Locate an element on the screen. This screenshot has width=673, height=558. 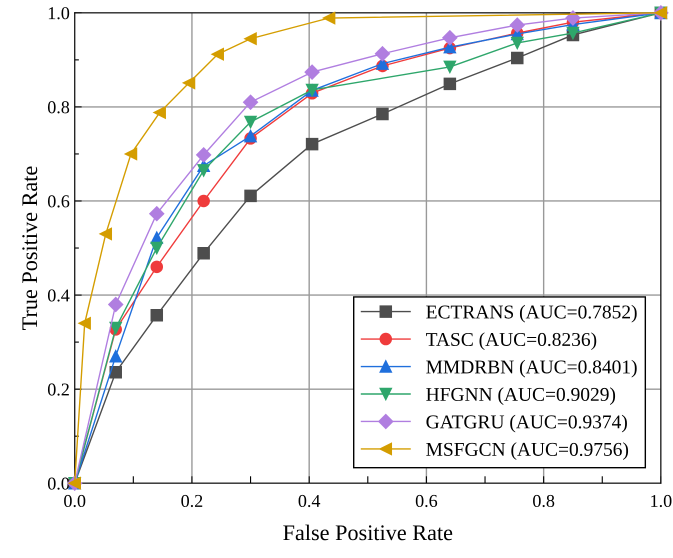
x-tick-label: 1.0 is located at coordinates (661, 501).